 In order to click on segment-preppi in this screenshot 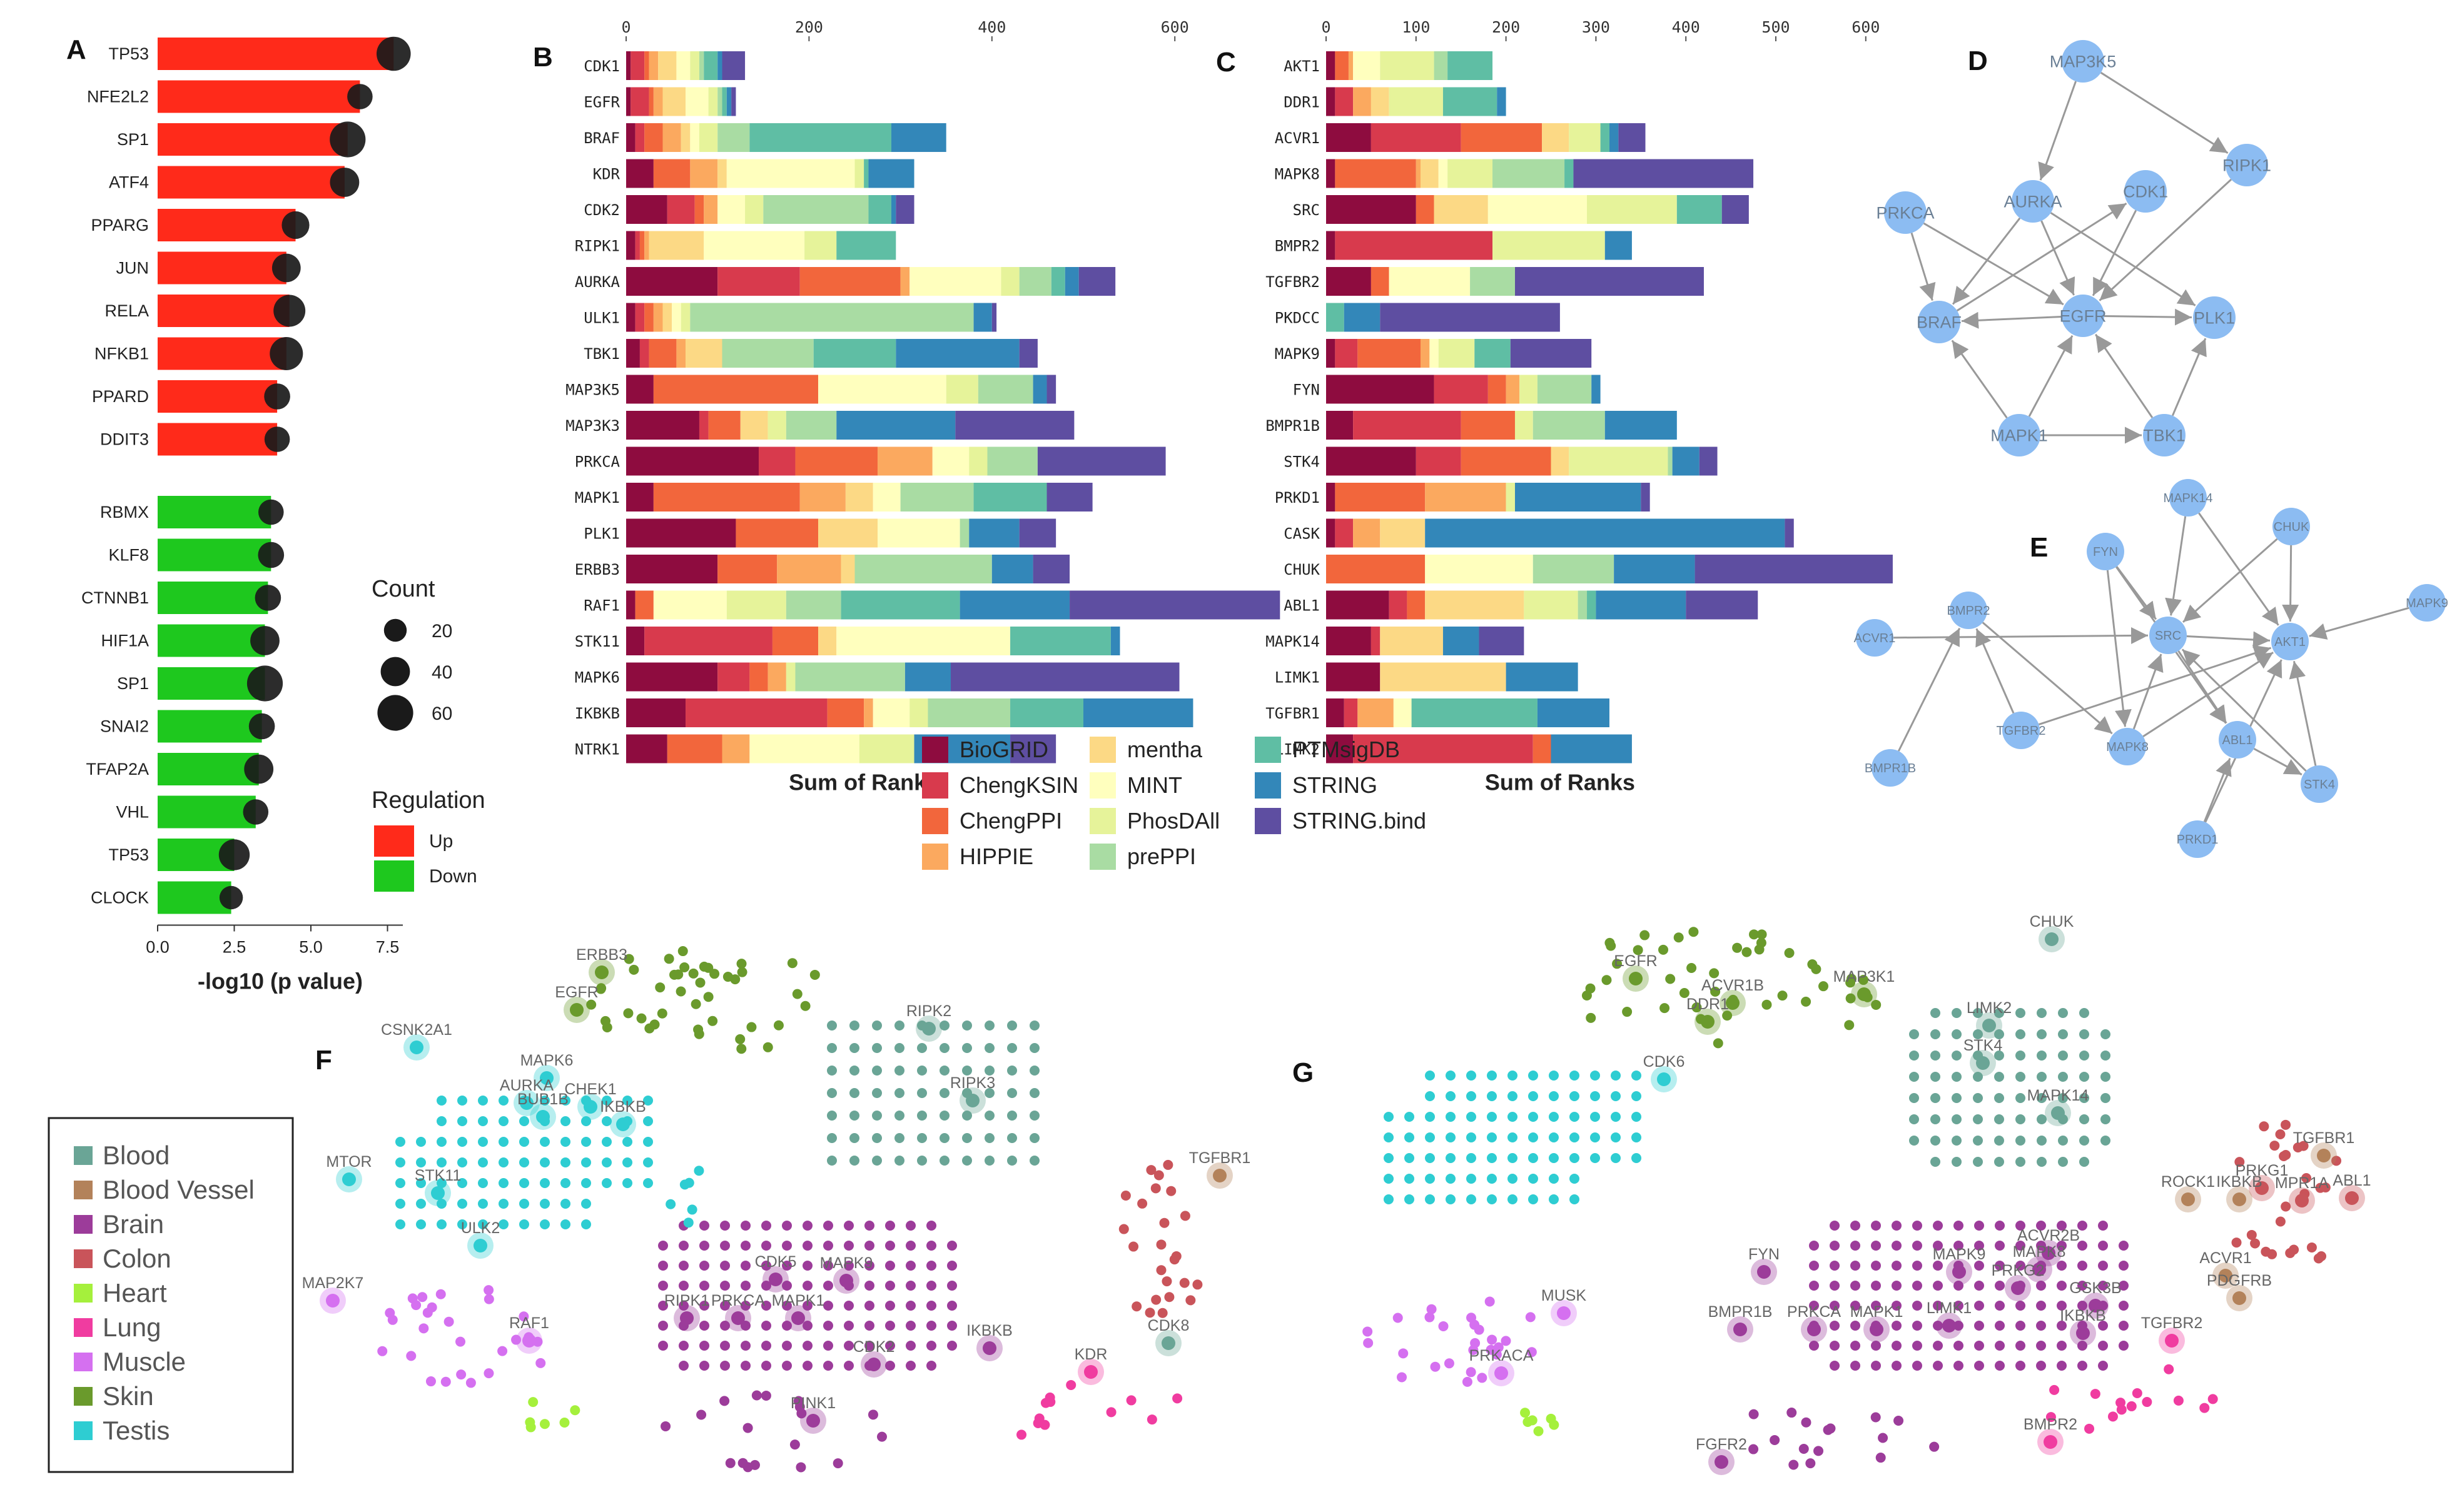, I will do `click(1441, 65)`.